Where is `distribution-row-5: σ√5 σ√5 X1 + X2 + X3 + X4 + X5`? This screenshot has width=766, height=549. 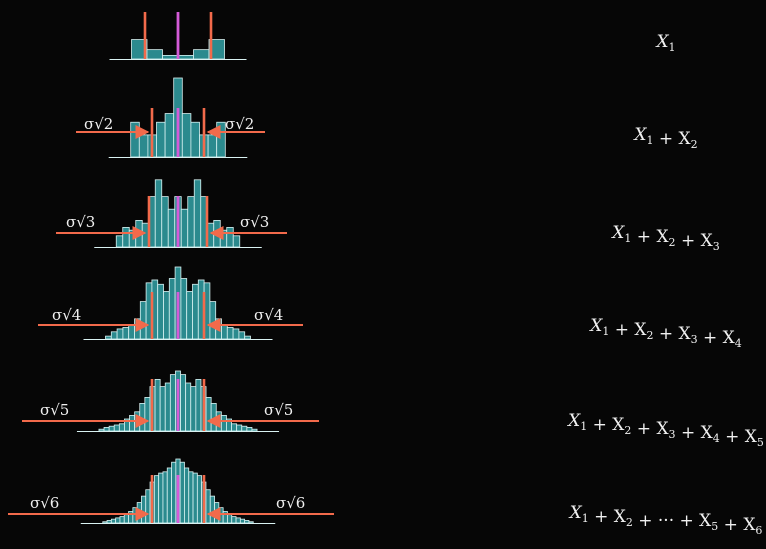 distribution-row-5: σ√5 σ√5 X1 + X2 + X3 + X4 + X5 is located at coordinates (393, 409).